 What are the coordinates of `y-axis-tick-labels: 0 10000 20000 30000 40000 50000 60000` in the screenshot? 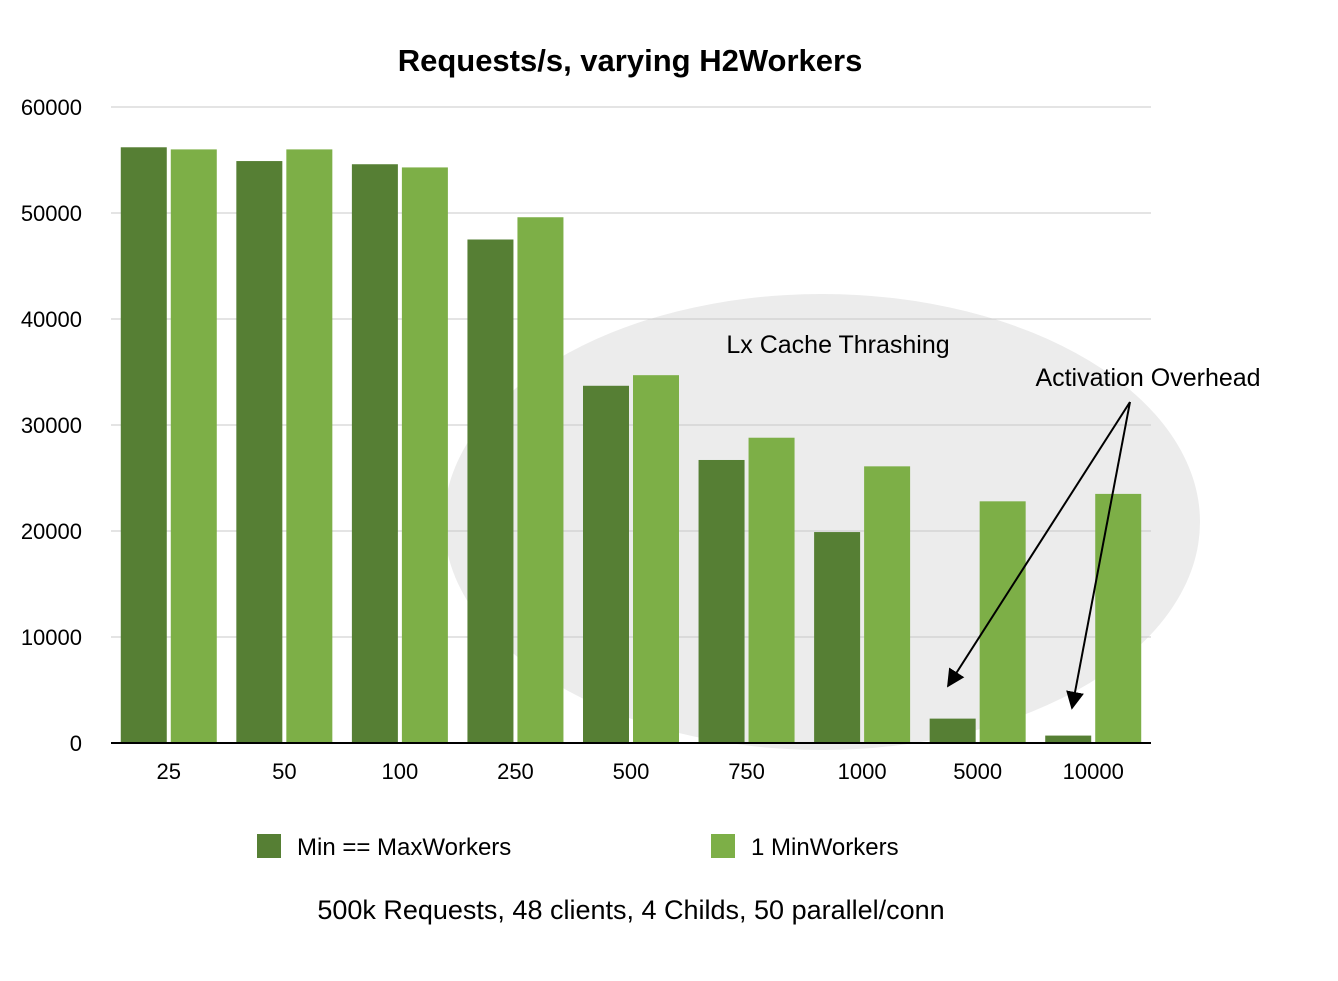 It's located at (51, 425).